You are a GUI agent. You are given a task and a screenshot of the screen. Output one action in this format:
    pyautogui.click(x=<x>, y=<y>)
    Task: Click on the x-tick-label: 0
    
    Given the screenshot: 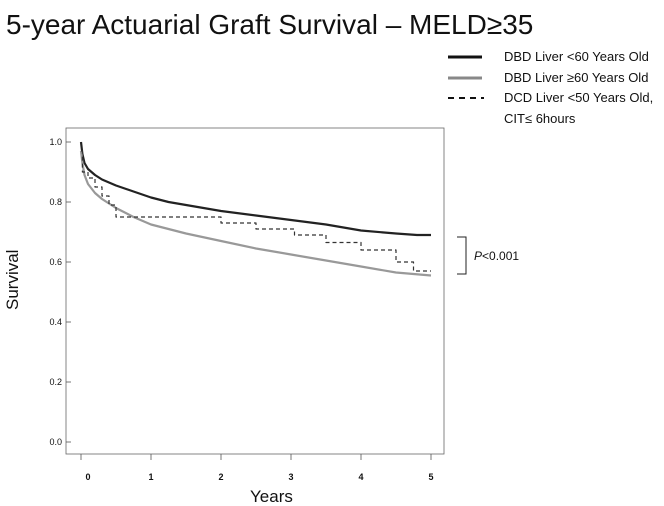 What is the action you would take?
    pyautogui.click(x=87, y=477)
    